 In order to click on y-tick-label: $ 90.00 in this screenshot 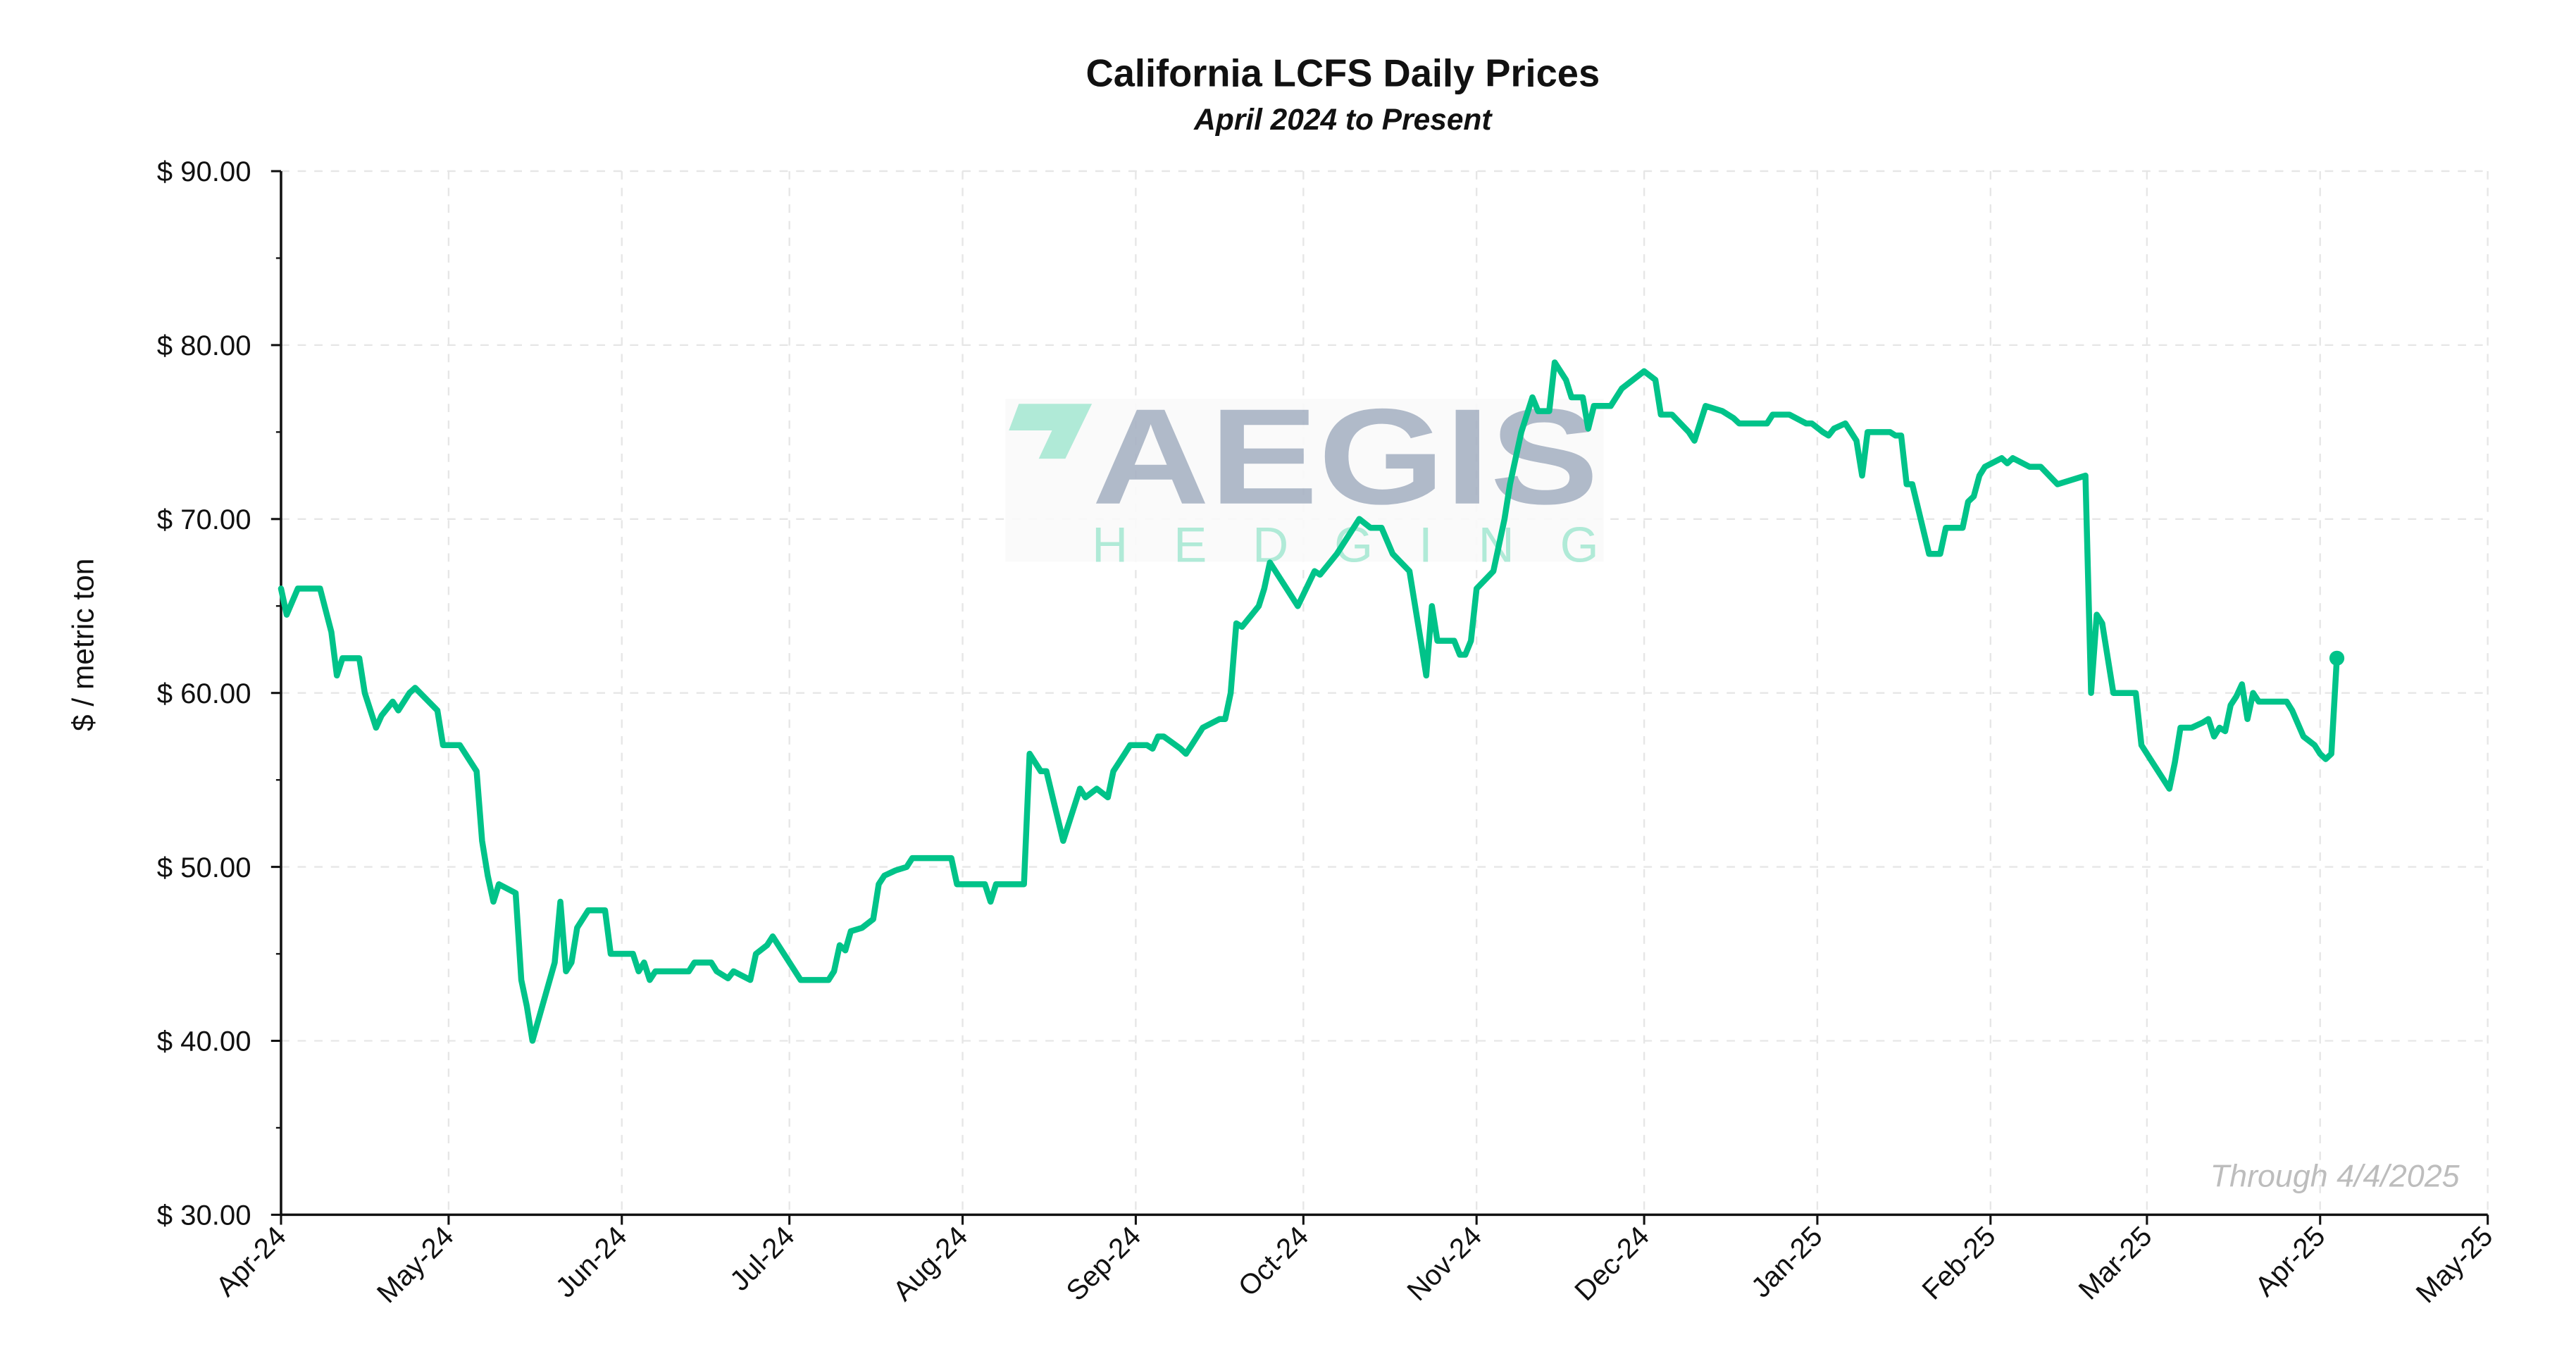, I will do `click(204, 171)`.